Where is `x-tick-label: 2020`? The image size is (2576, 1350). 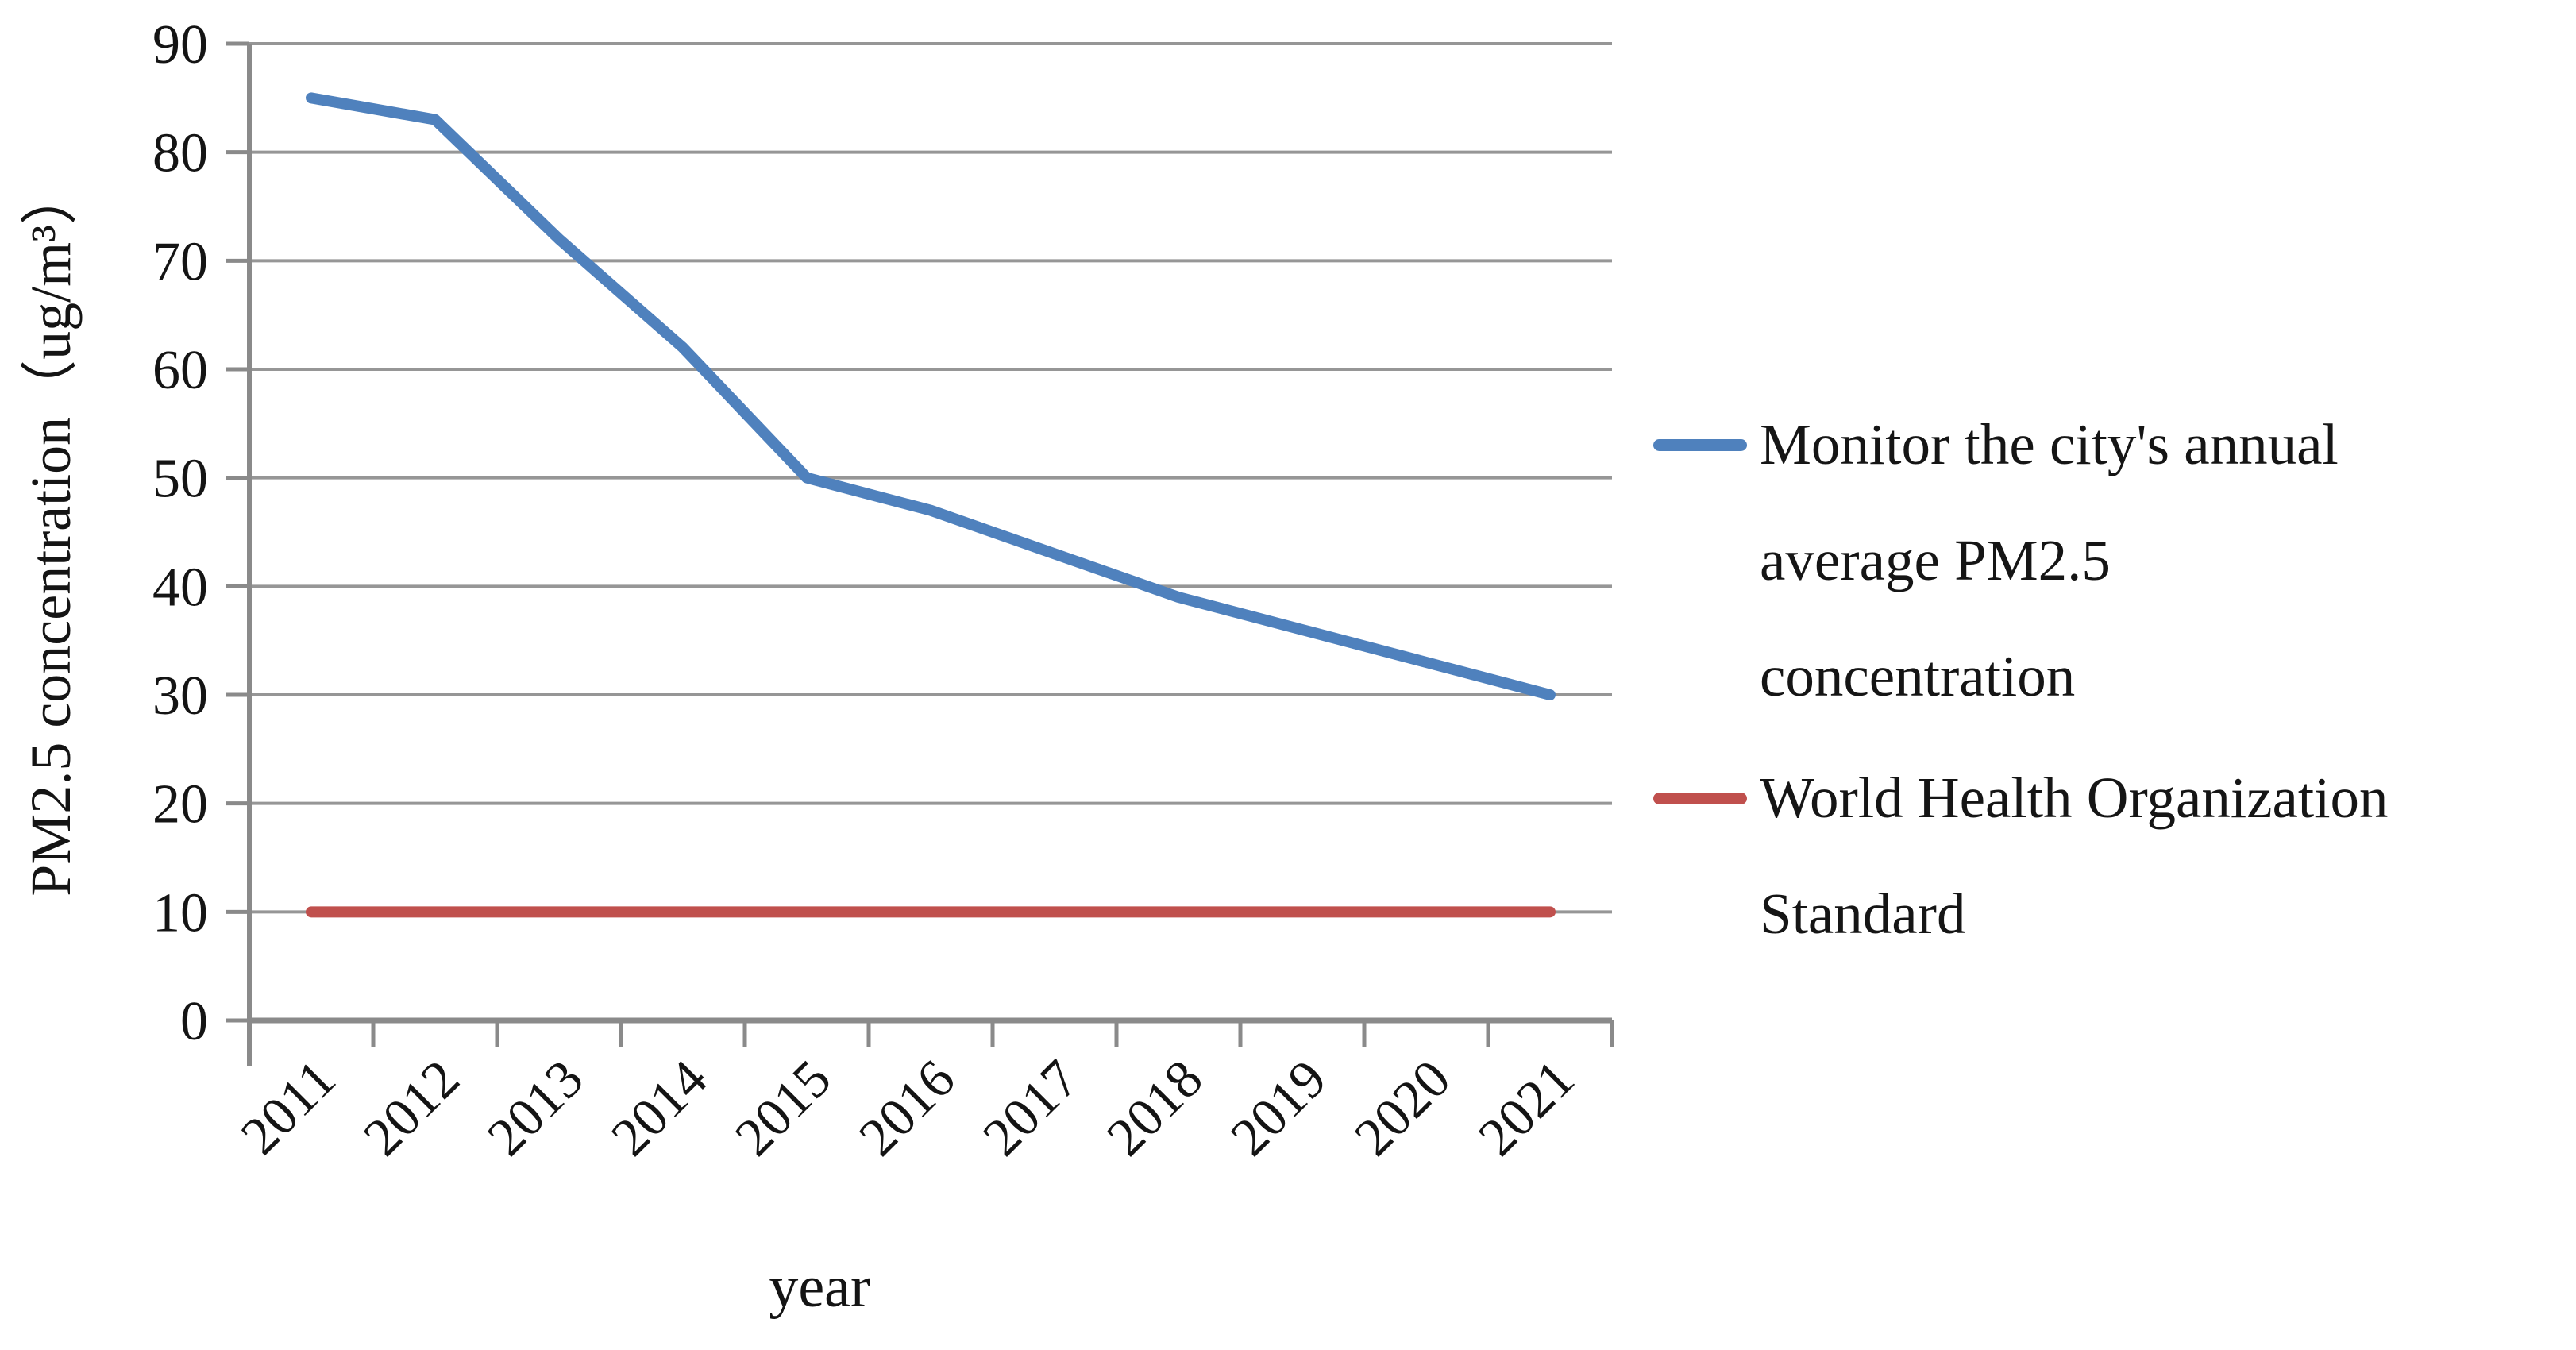
x-tick-label: 2020 is located at coordinates (1402, 1107).